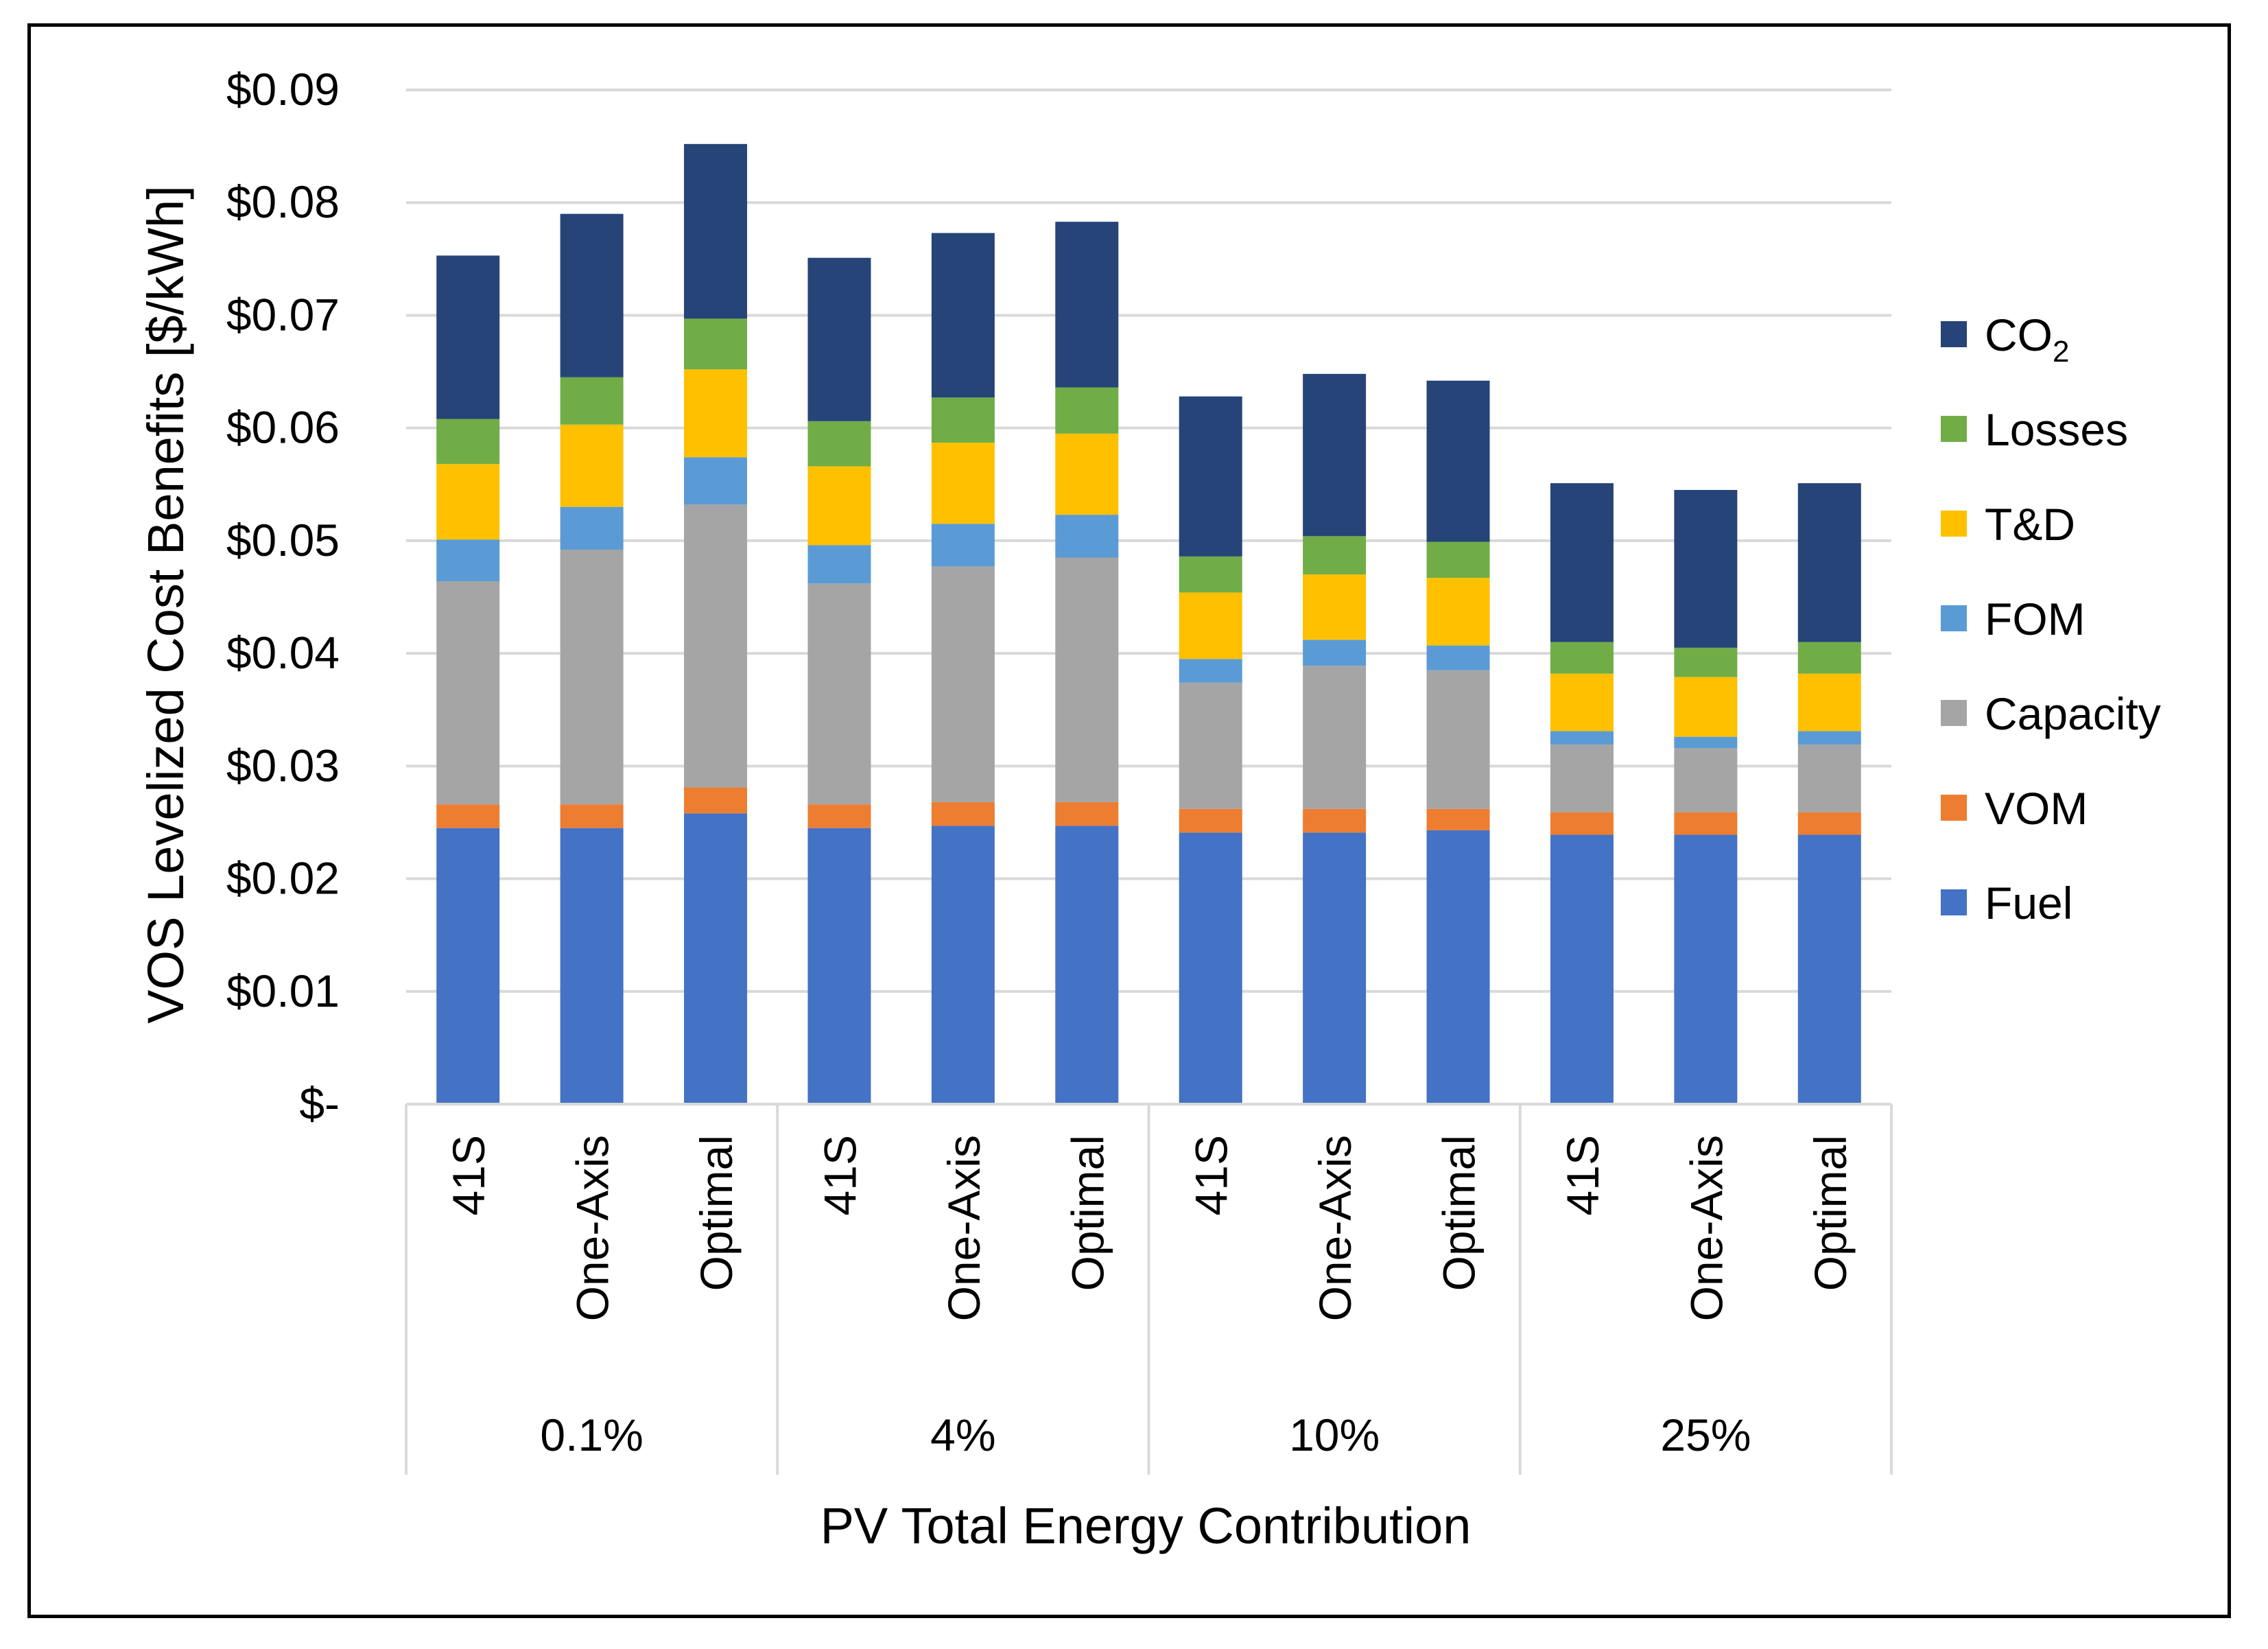  What do you see at coordinates (2061, 352) in the screenshot?
I see `legend-label-subscript: 2` at bounding box center [2061, 352].